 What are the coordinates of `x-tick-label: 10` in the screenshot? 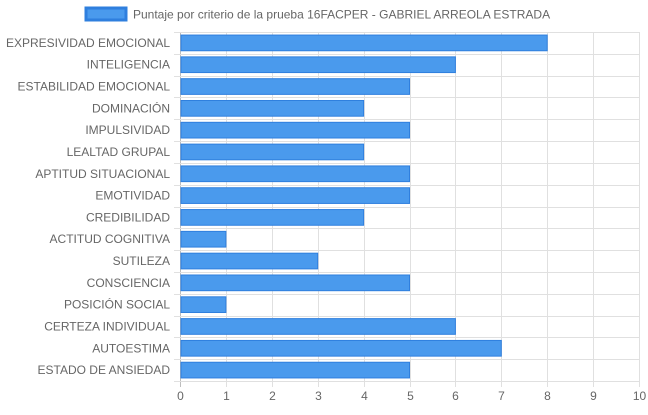 It's located at (640, 396).